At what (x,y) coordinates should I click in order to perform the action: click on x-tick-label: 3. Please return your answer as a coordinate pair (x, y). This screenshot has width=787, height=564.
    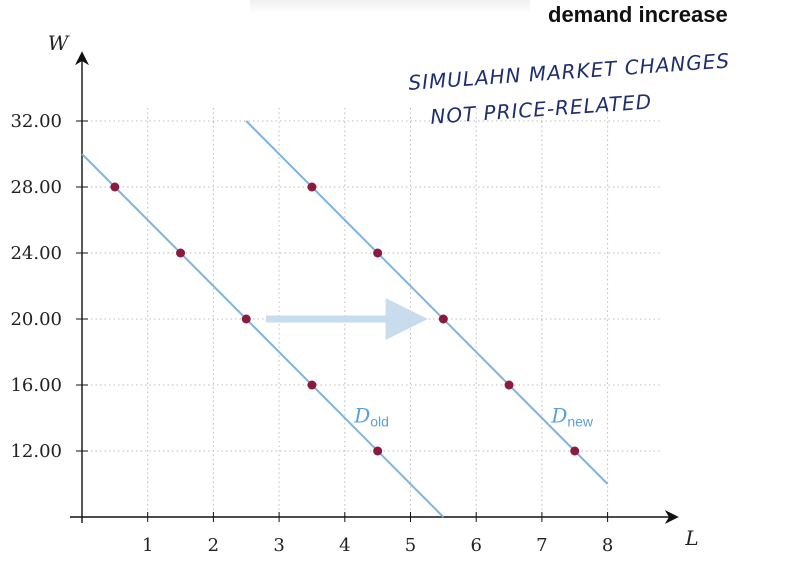
    Looking at the image, I should click on (278, 545).